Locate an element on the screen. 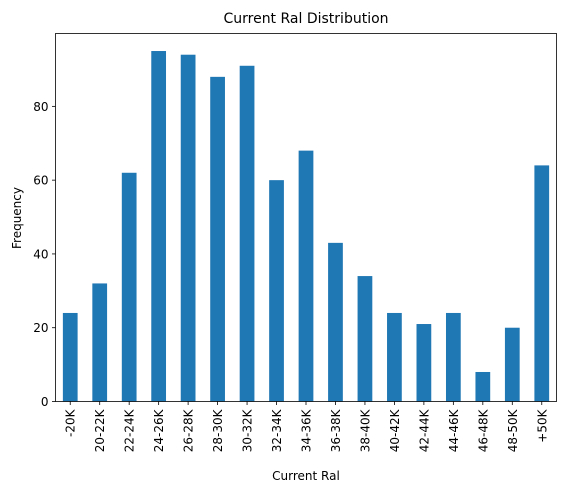 The height and width of the screenshot is (490, 562). x-tick-label: 36-38K is located at coordinates (336, 430).